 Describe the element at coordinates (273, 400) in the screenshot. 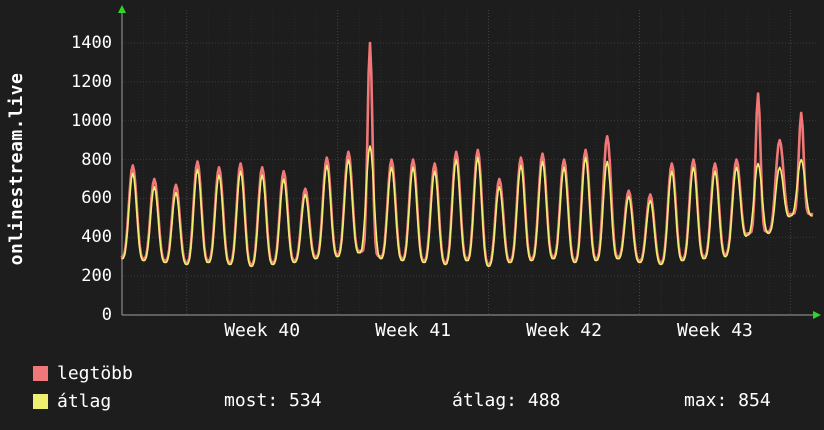

I see `stat-most: most: 534` at that location.